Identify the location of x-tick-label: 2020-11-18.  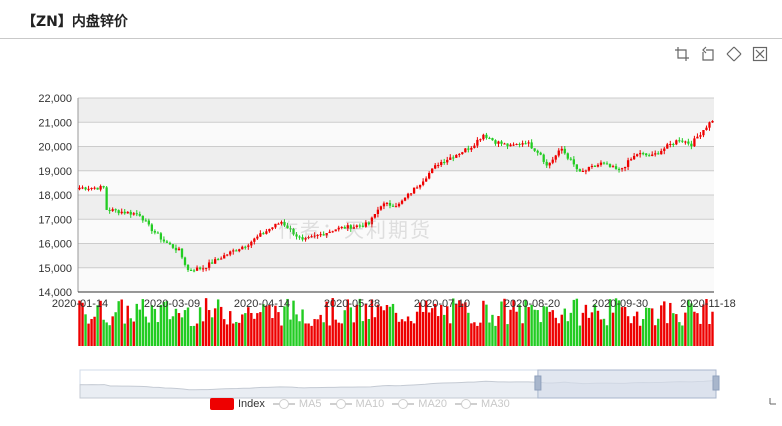
(707, 304).